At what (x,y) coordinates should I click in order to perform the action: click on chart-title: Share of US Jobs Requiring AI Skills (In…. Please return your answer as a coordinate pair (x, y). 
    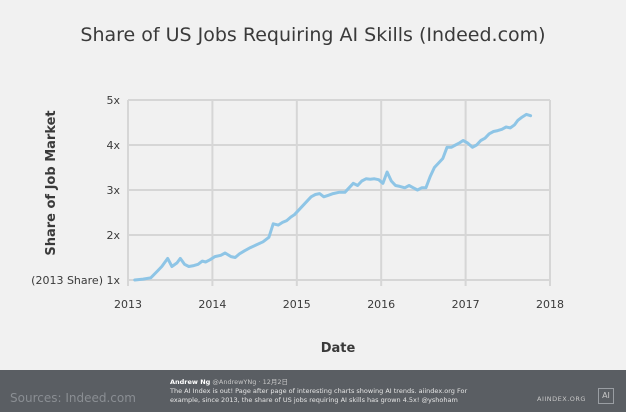
    Looking at the image, I should click on (313, 35).